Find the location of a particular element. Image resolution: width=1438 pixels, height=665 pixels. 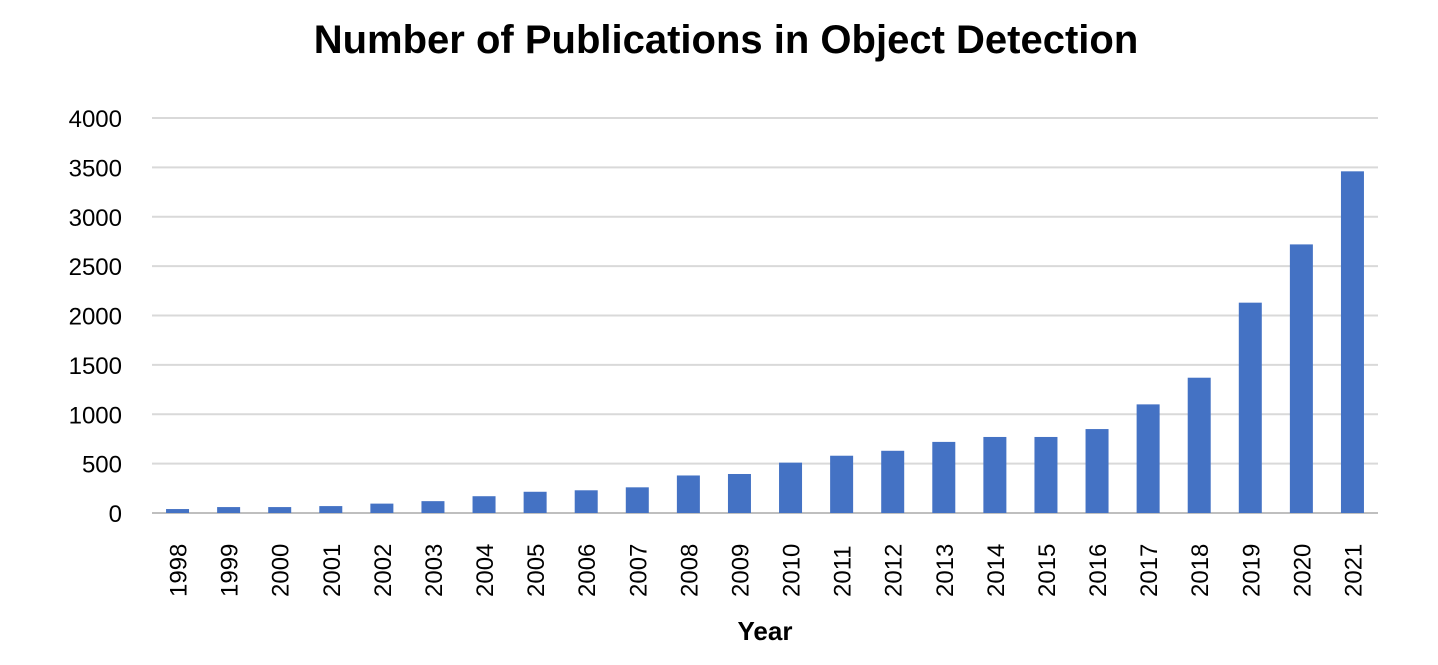

y-tick-label: 2500 is located at coordinates (95, 267).